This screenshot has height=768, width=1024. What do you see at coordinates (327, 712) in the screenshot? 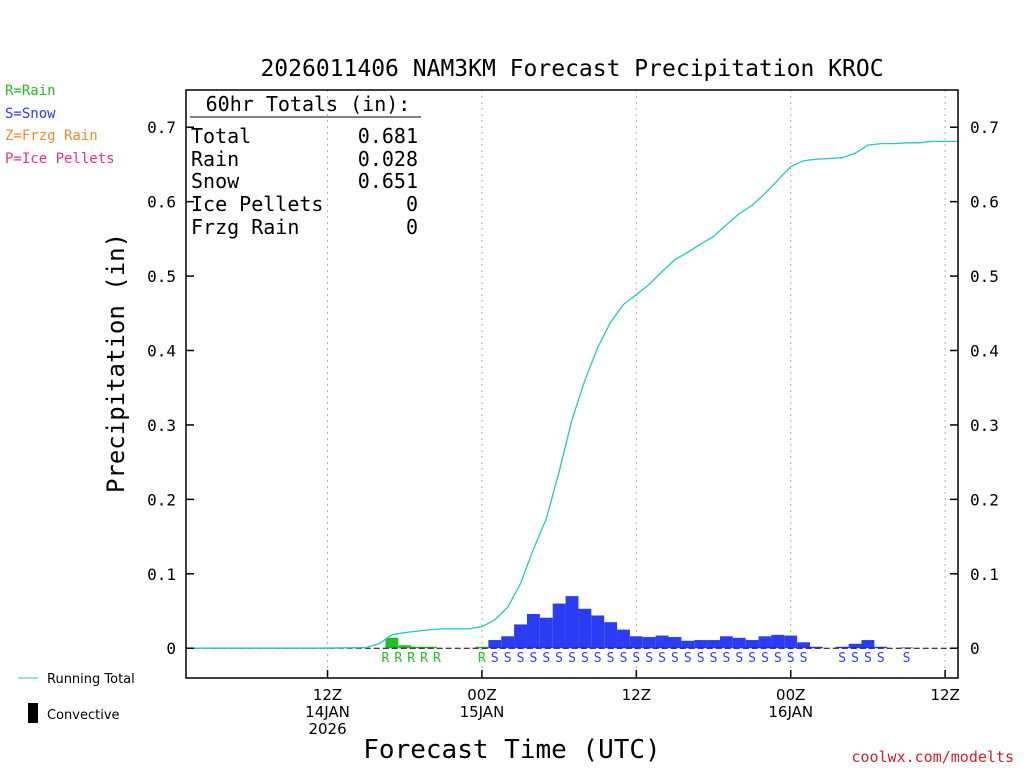
I see `x-tick-label-0-1: 14JAN` at bounding box center [327, 712].